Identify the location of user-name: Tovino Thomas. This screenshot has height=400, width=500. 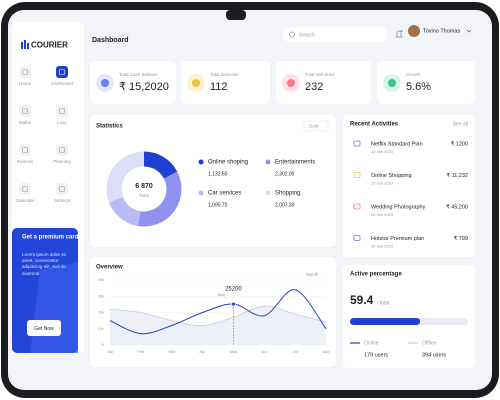
(441, 31).